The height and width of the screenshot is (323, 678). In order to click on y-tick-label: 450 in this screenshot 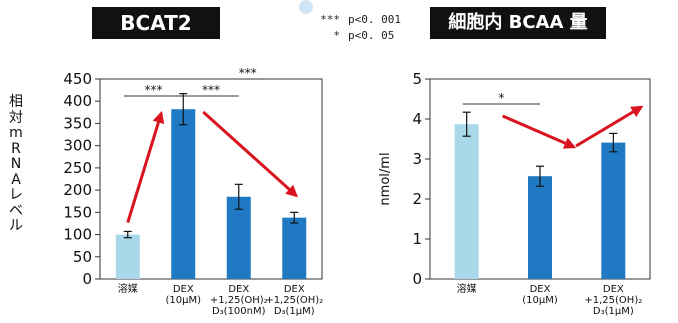, I will do `click(77, 79)`.